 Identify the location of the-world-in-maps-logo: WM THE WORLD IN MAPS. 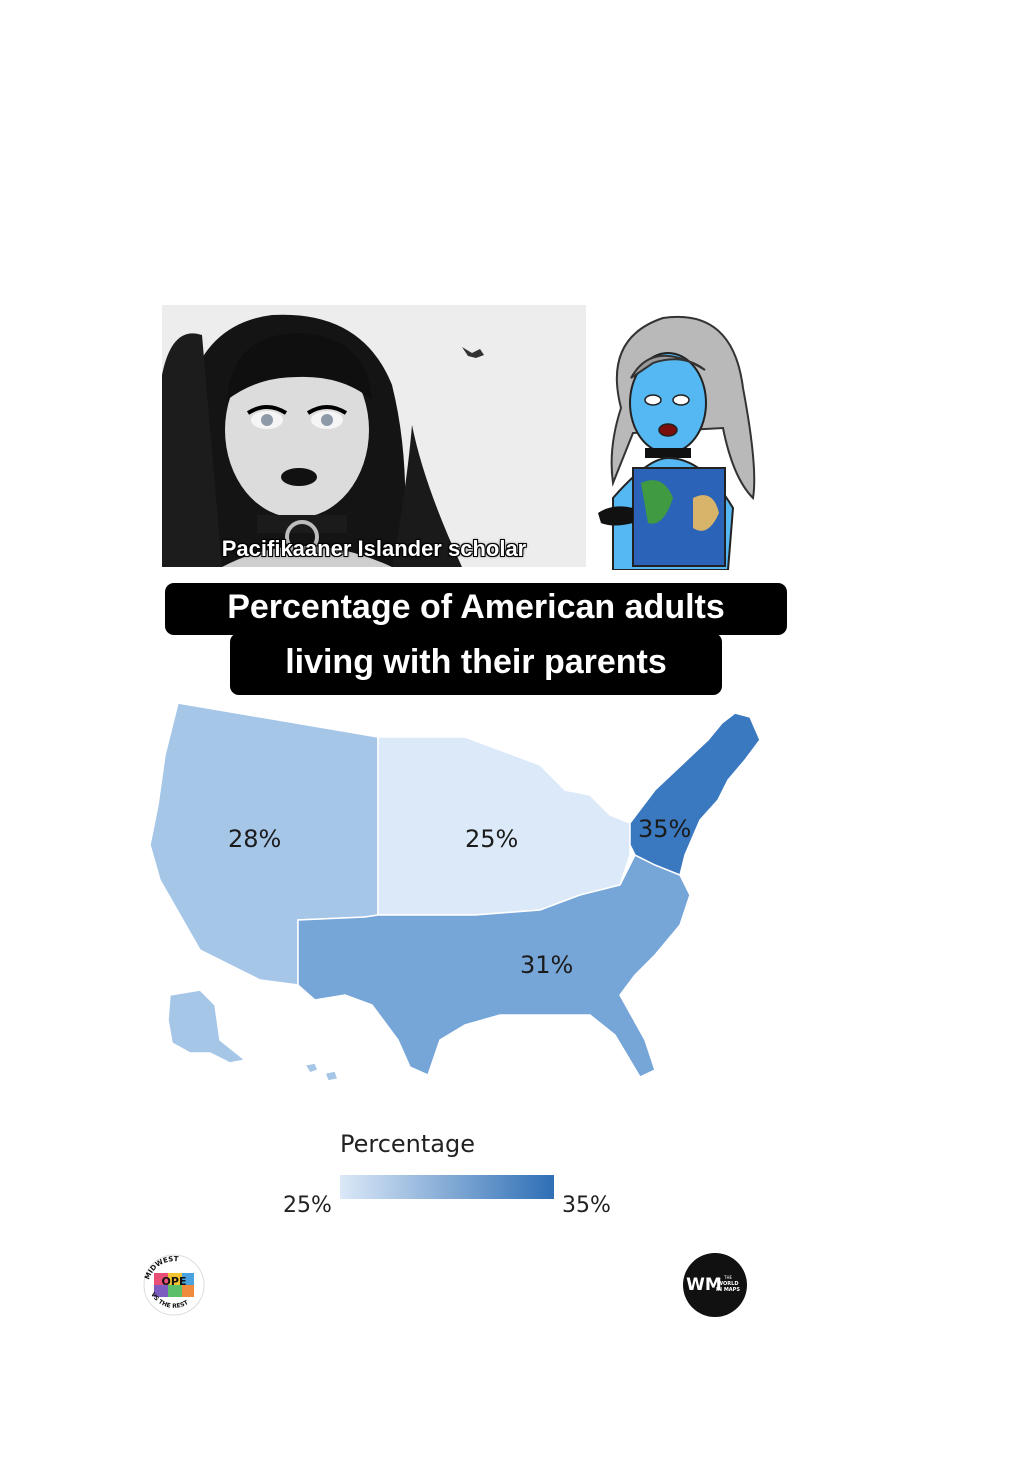
(715, 1285).